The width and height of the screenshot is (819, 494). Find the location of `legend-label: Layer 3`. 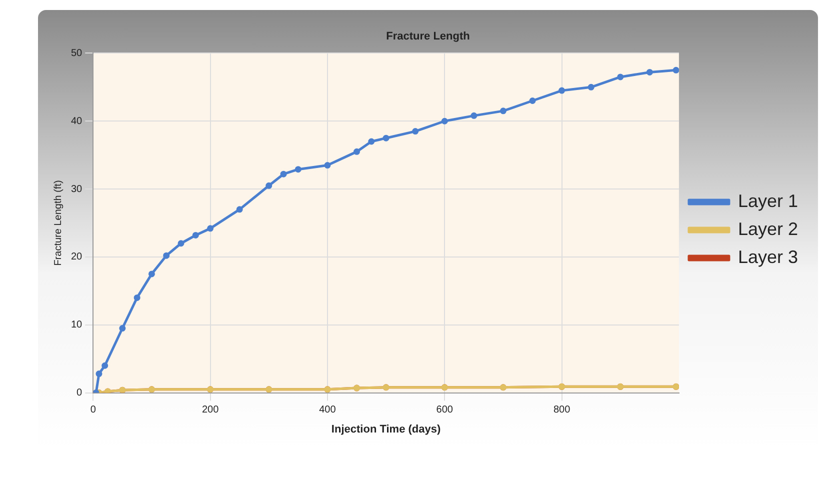

legend-label: Layer 3 is located at coordinates (768, 256).